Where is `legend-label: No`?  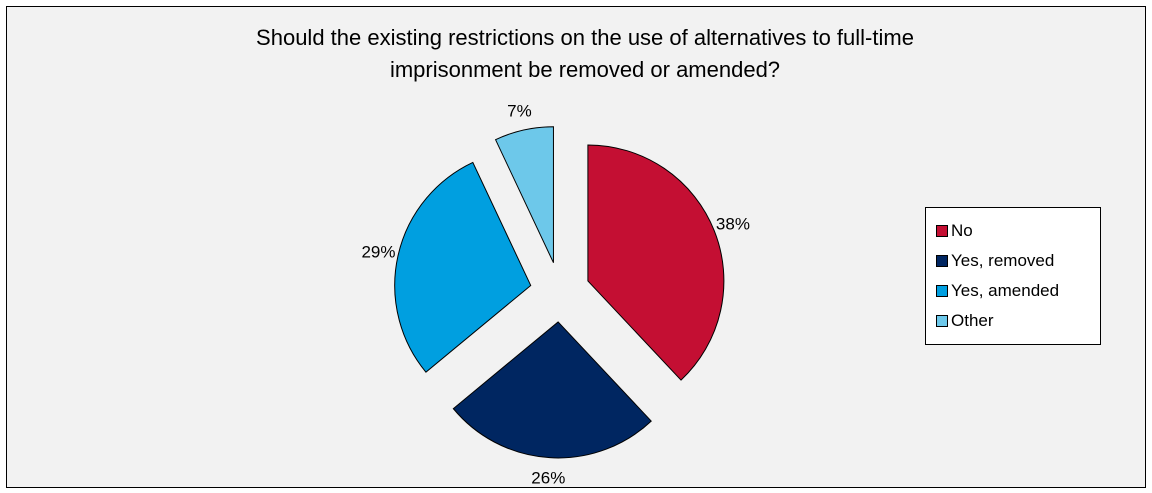 legend-label: No is located at coordinates (962, 230).